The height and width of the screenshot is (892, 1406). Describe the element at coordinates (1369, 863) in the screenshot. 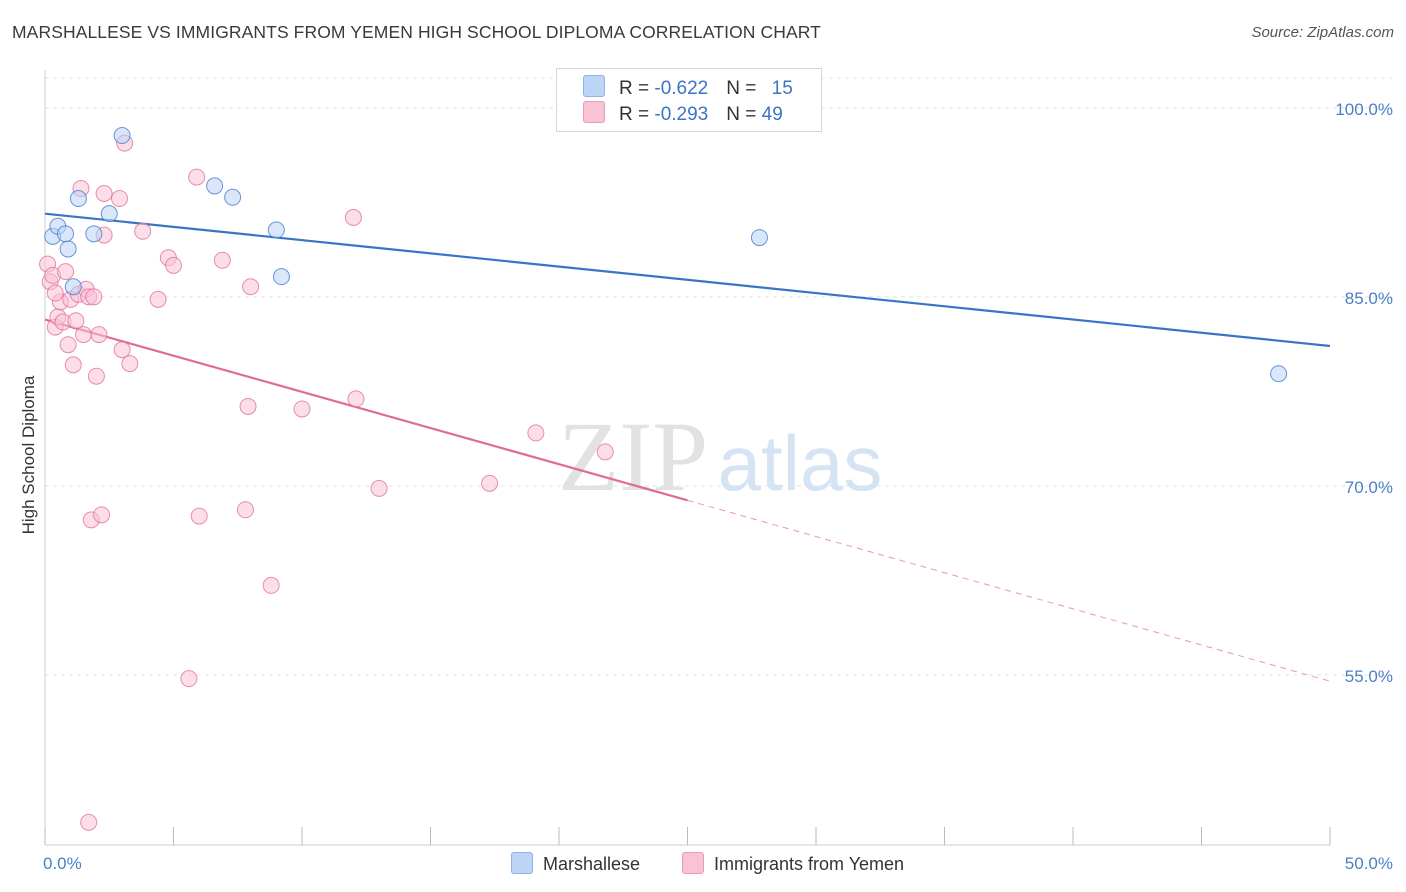

I see `x-tick-label: 50.0%` at that location.